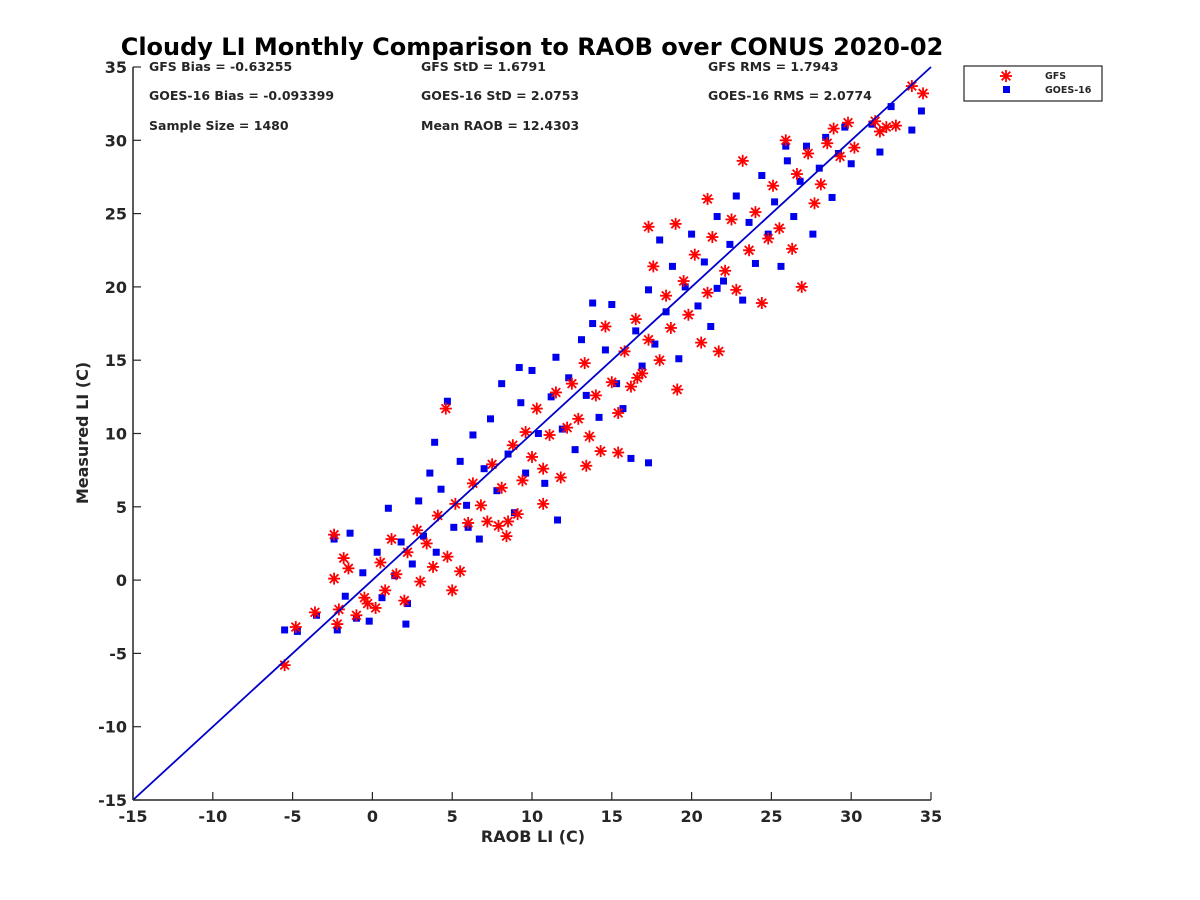 Image resolution: width=1200 pixels, height=900 pixels. What do you see at coordinates (116, 287) in the screenshot?
I see `y-tick-label: 20` at bounding box center [116, 287].